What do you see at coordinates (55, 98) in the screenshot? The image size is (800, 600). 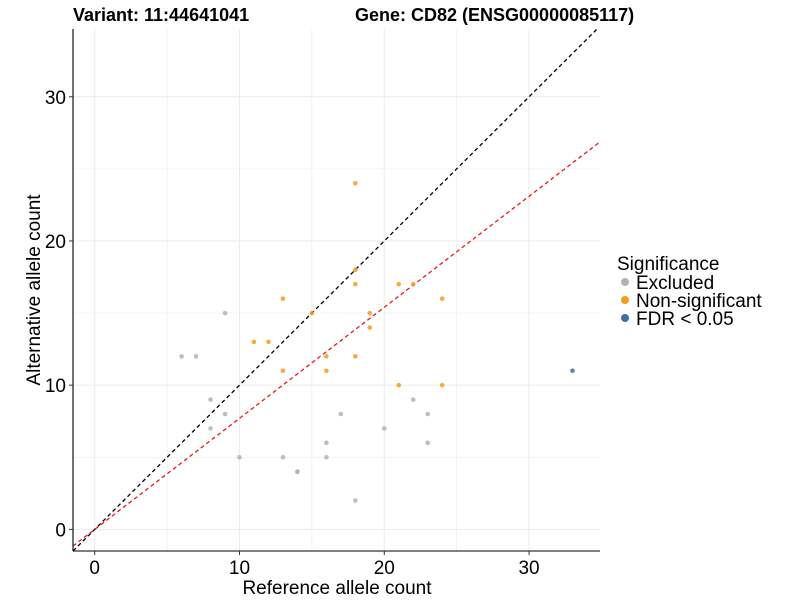 I see `y-tick-label: 30` at bounding box center [55, 98].